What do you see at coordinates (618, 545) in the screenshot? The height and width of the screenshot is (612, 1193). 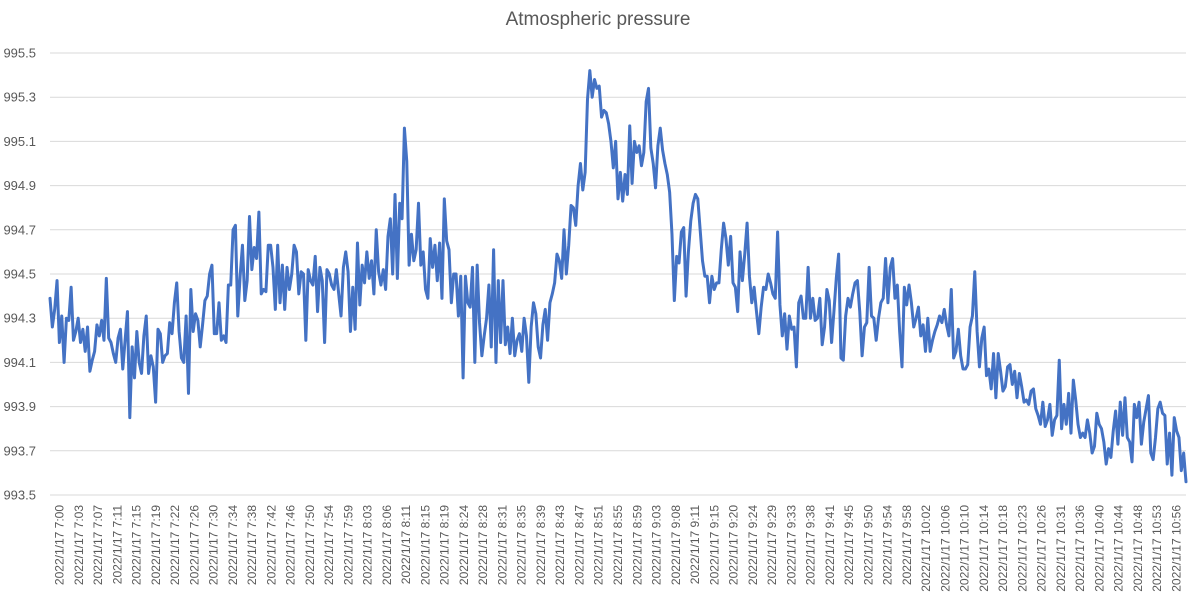 I see `x-tick-label: 2022/1/17 8:55` at bounding box center [618, 545].